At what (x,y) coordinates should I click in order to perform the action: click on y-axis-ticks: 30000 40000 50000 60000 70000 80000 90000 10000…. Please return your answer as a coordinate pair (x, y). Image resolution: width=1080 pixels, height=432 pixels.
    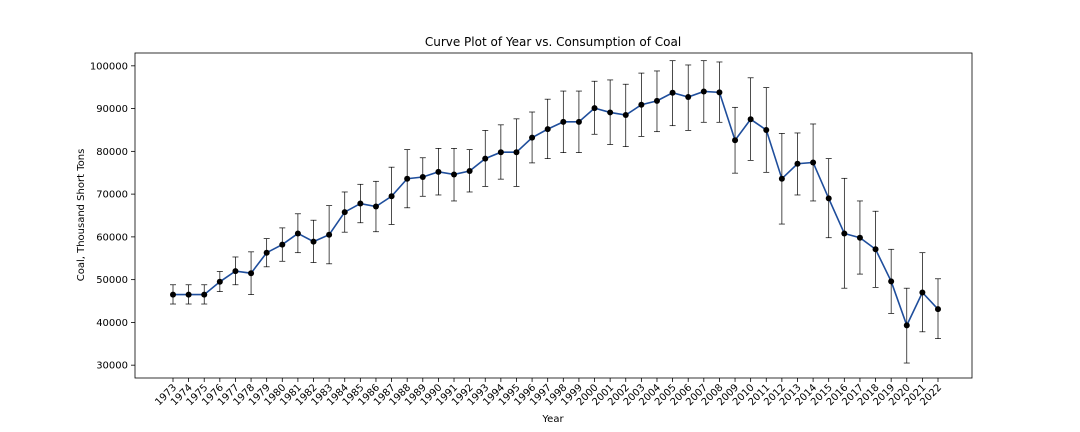
    Looking at the image, I should click on (112, 216).